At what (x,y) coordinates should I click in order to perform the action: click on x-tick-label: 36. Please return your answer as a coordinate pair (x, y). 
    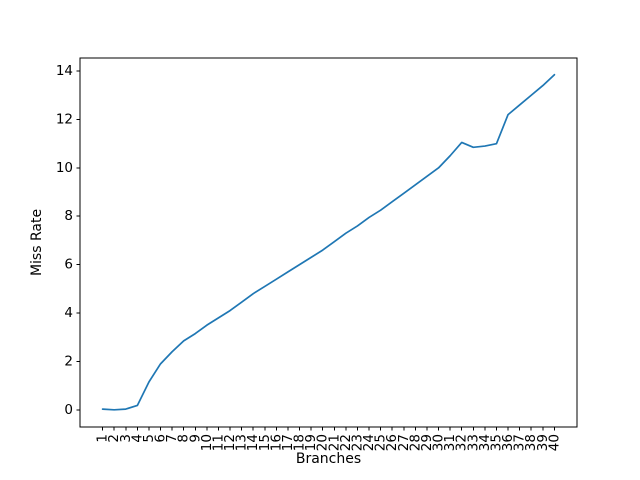
    Looking at the image, I should click on (508, 442).